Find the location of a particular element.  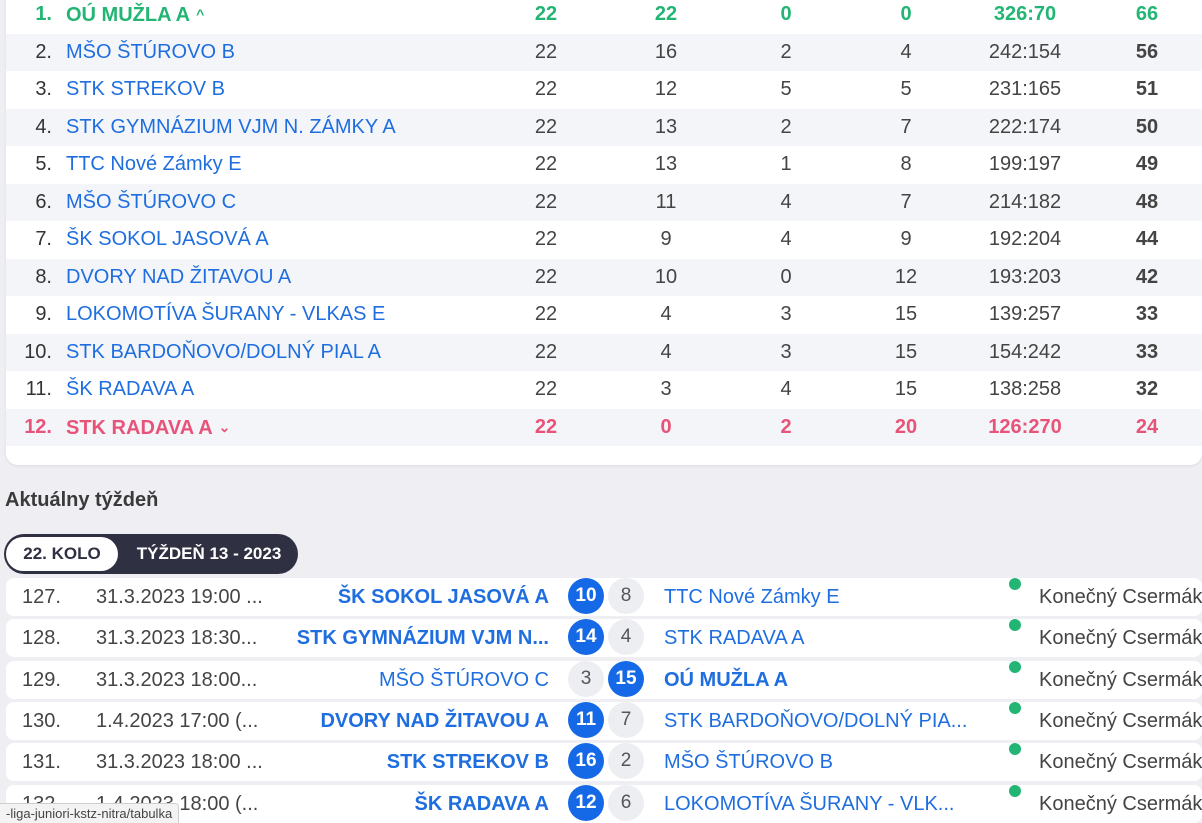

team-link: ŠK RADAVA A is located at coordinates (130, 389).